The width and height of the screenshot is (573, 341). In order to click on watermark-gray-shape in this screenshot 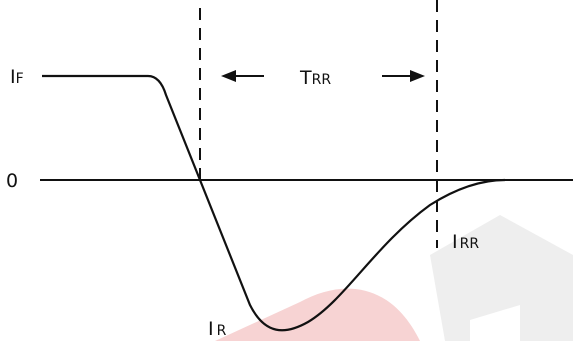, I will do `click(501, 278)`.